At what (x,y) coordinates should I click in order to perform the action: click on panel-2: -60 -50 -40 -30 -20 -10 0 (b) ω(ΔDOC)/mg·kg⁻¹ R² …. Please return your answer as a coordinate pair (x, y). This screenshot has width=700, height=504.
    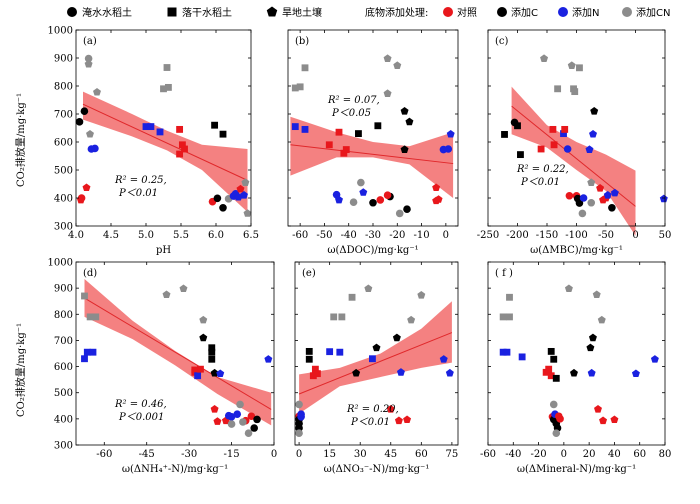
    Looking at the image, I should click on (373, 142).